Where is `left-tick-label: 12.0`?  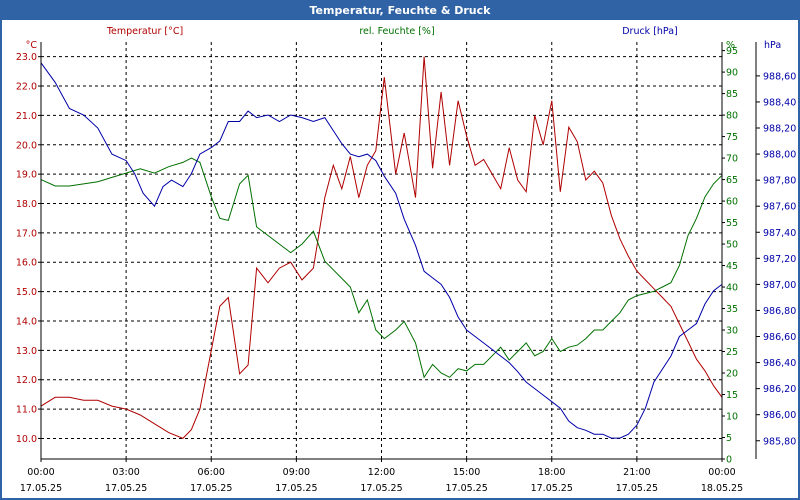 left-tick-label: 12.0 is located at coordinates (26, 380).